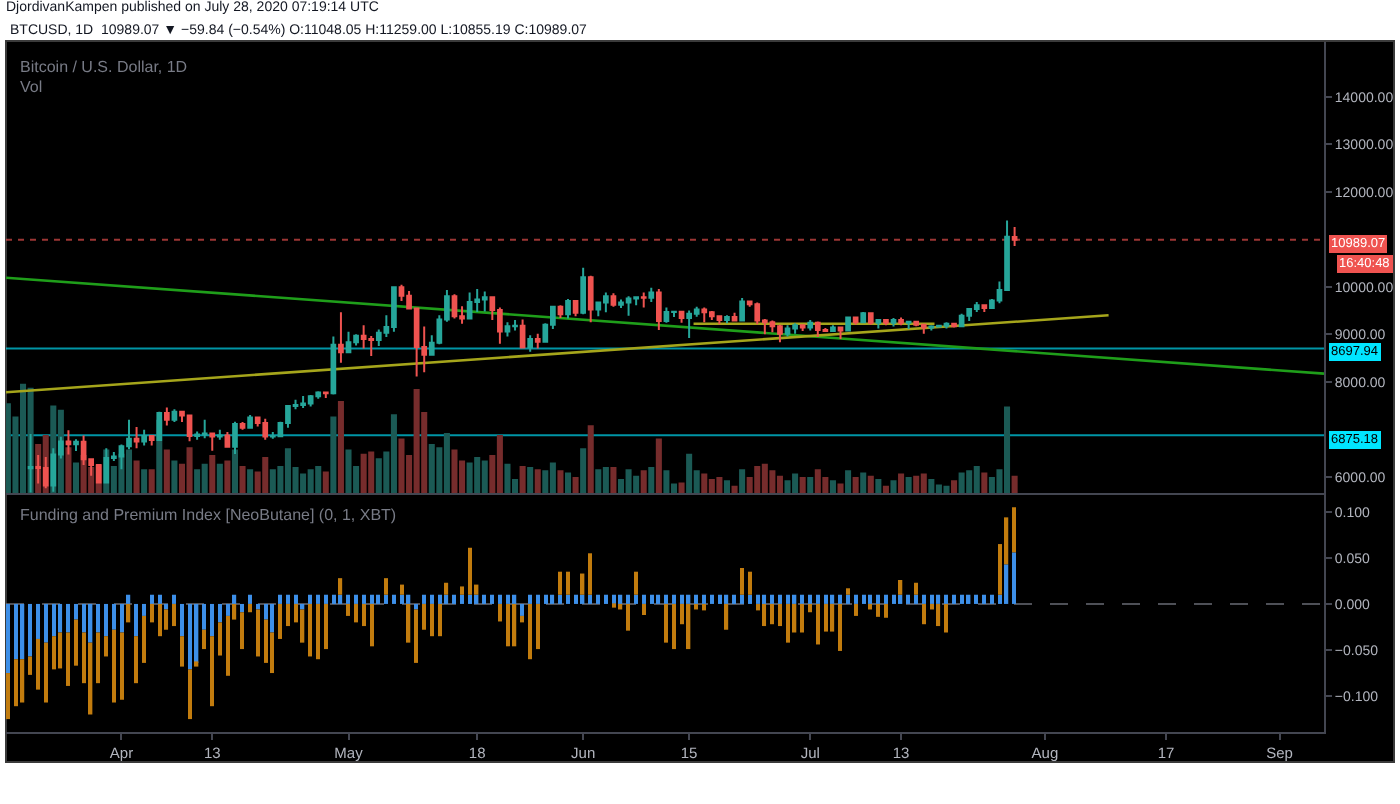 This screenshot has height=804, width=1400. Describe the element at coordinates (104, 67) in the screenshot. I see `annotation: Bitcoin / U.S. Dollar, 1D` at that location.